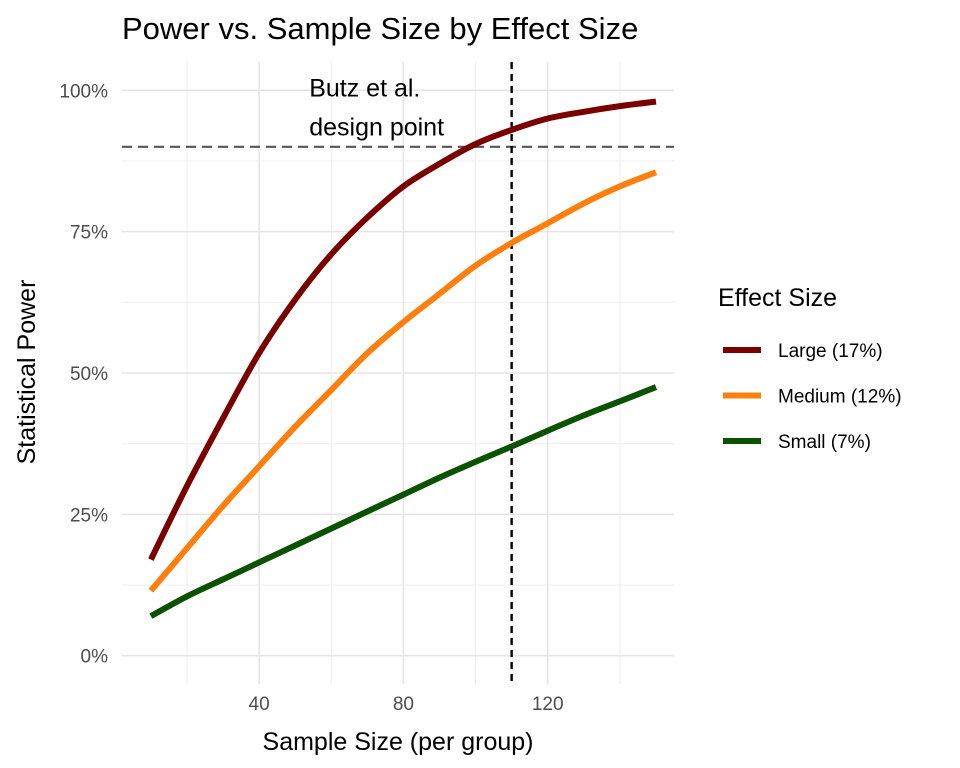  I want to click on legend-title: Effect Size, so click(777, 298).